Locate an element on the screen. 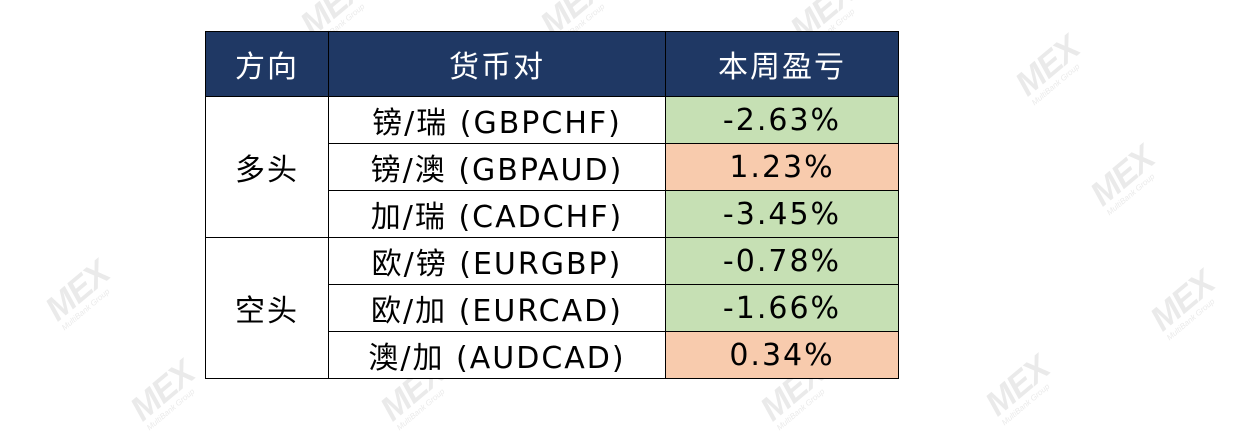 This screenshot has width=1239, height=432. pnl-cell: -2.63% is located at coordinates (782, 120).